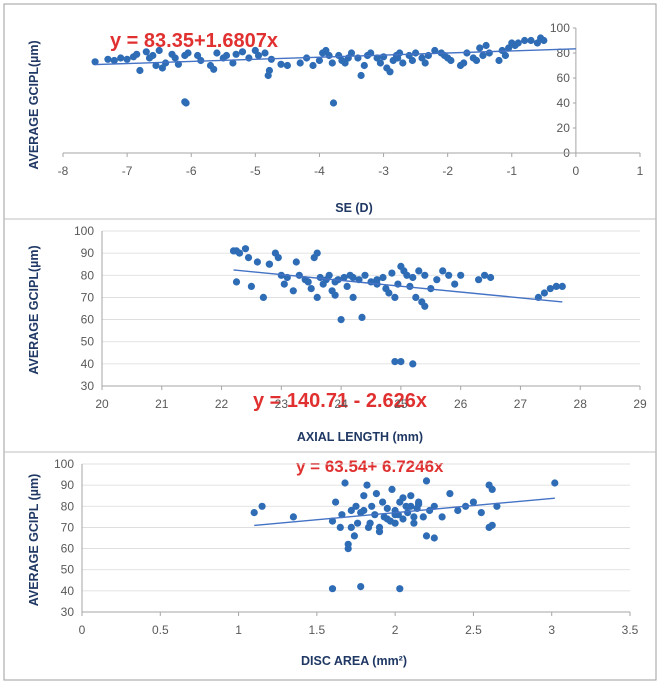 This screenshot has width=660, height=684. I want to click on y-tick-label: 70, so click(68, 527).